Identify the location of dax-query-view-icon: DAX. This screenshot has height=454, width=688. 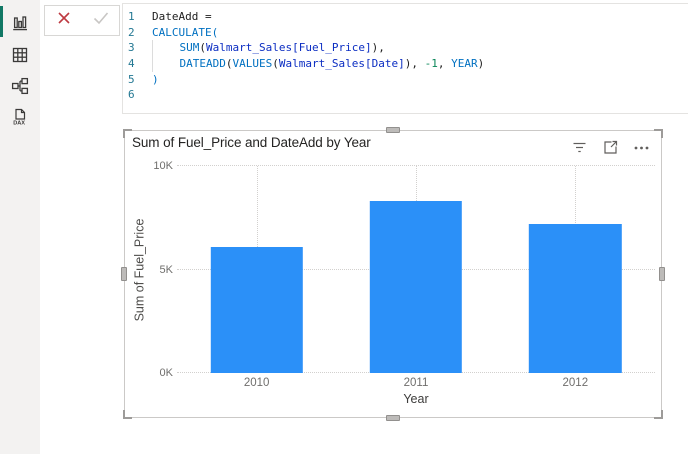
(20, 117).